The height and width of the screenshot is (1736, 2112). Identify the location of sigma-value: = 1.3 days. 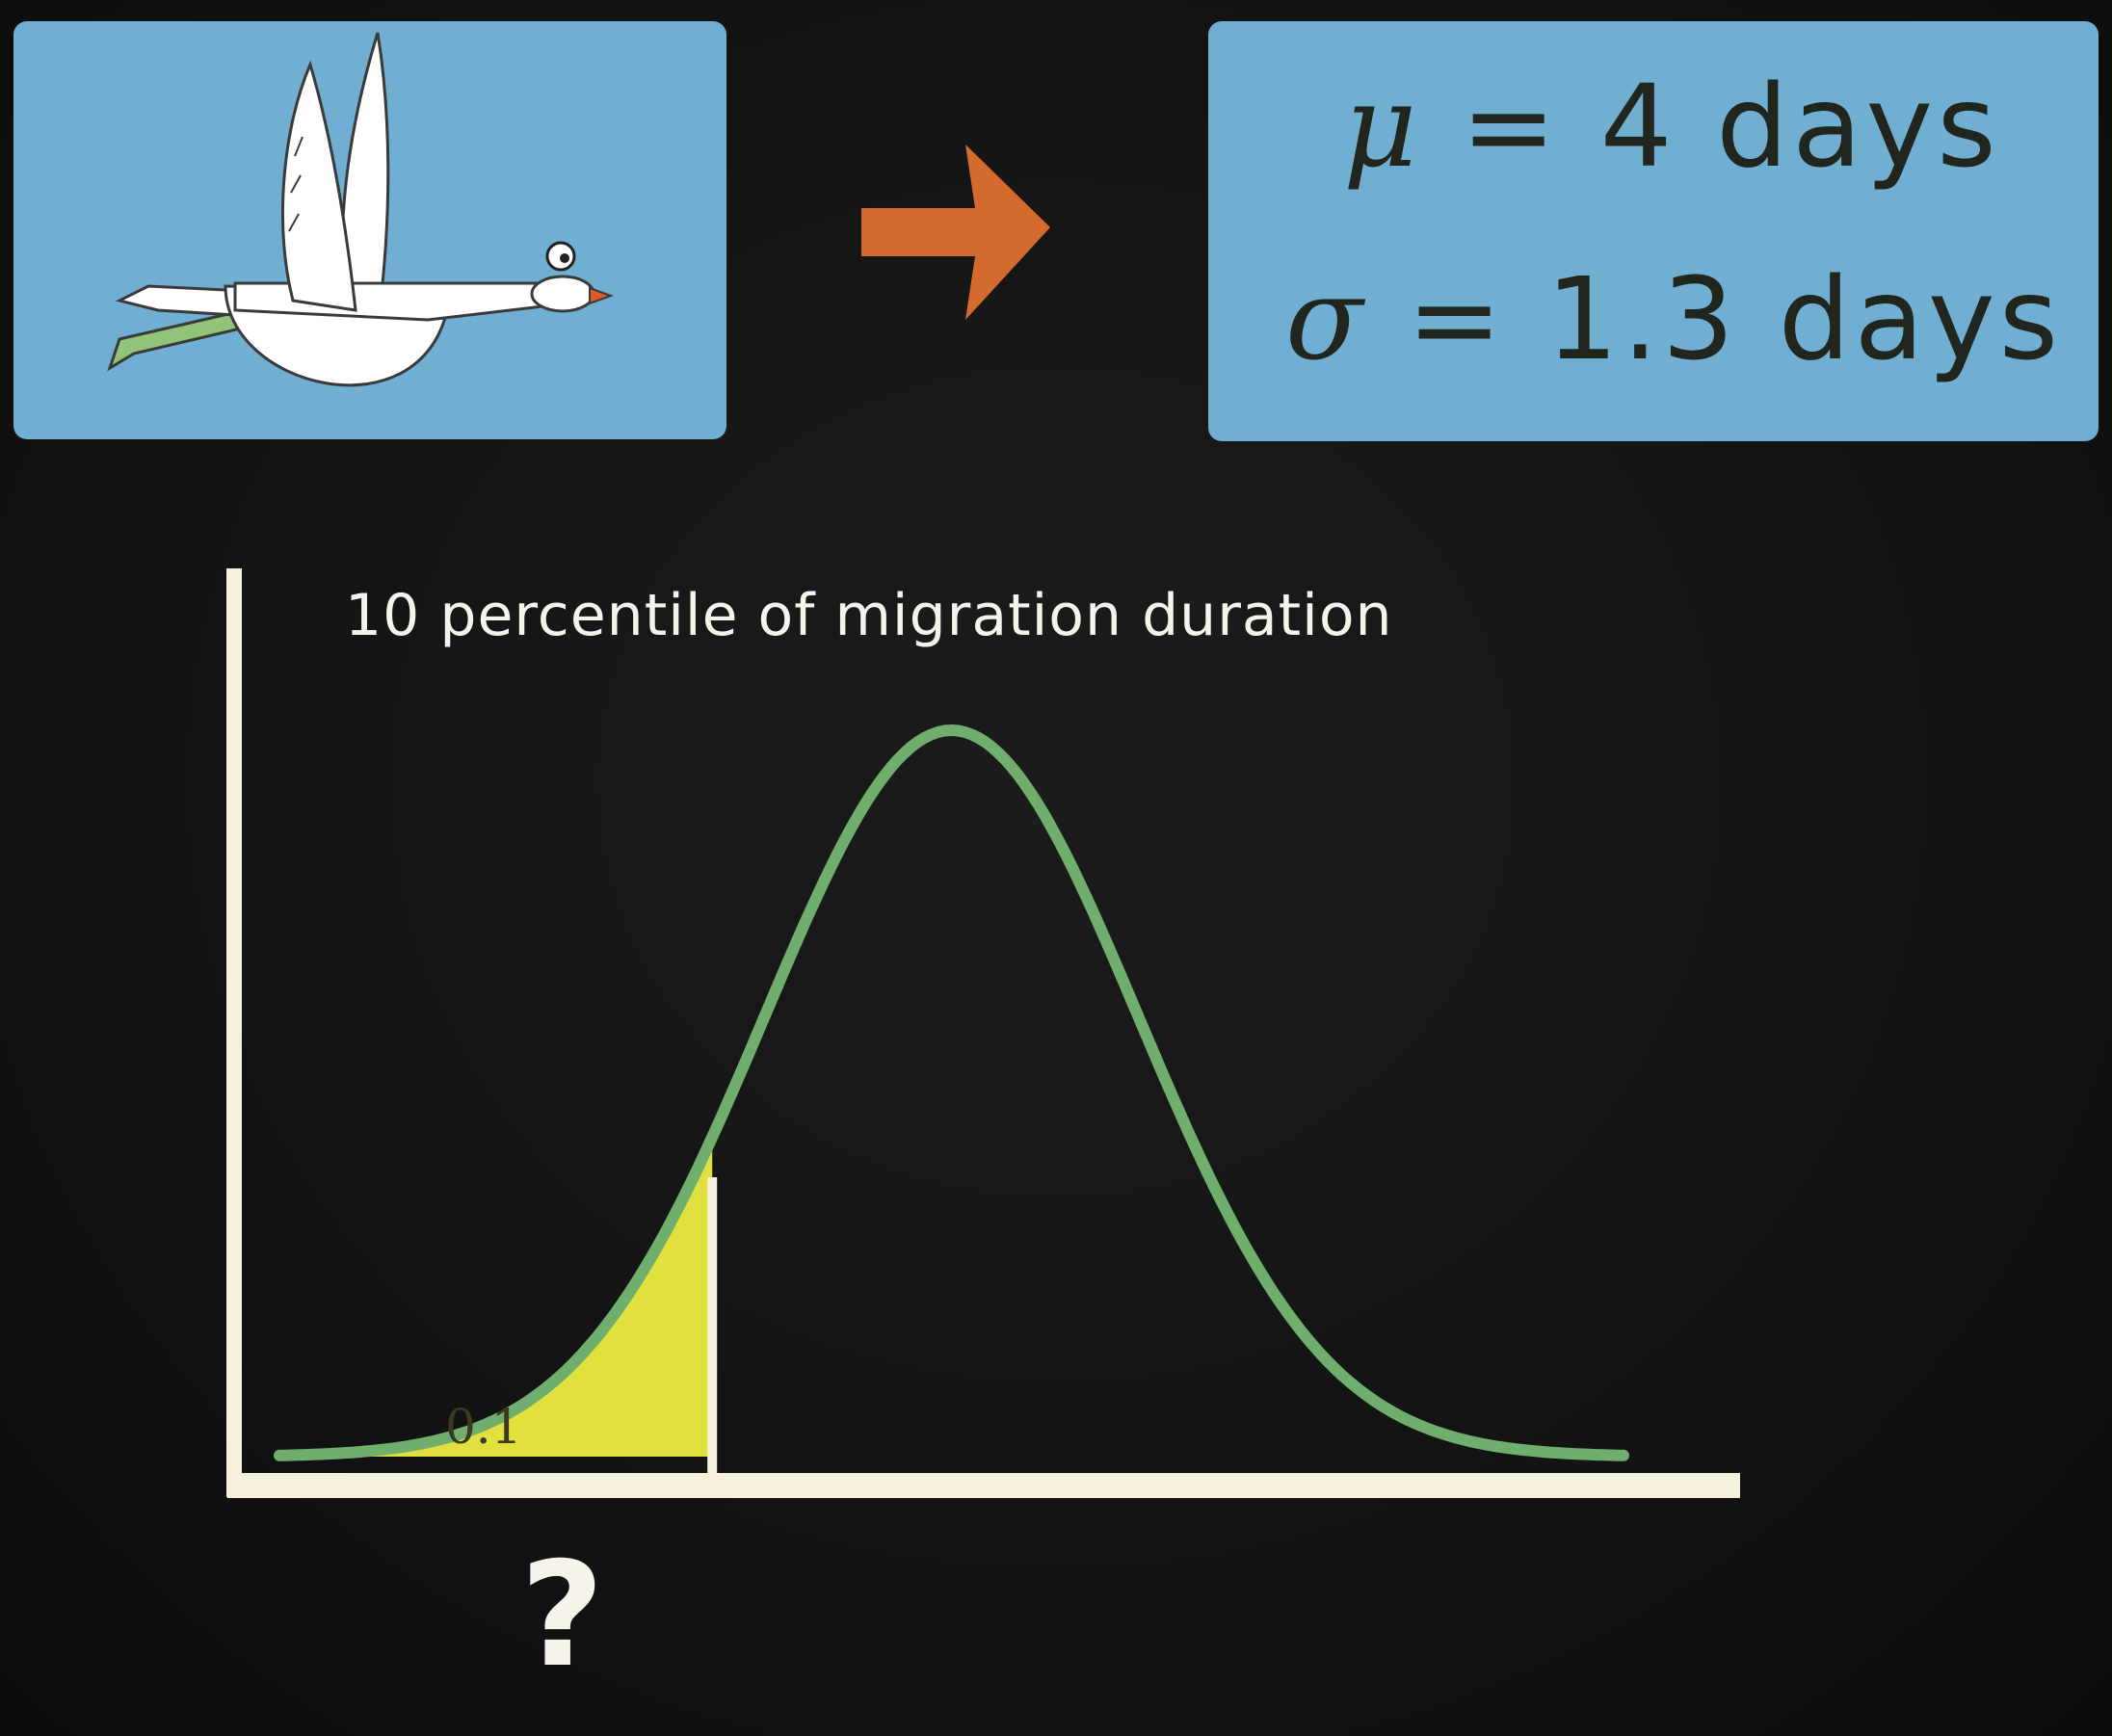
(1735, 318).